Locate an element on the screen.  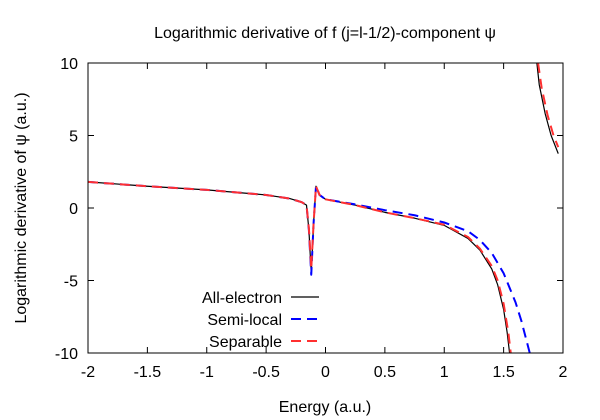
legend-label: Semi-local is located at coordinates (244, 320).